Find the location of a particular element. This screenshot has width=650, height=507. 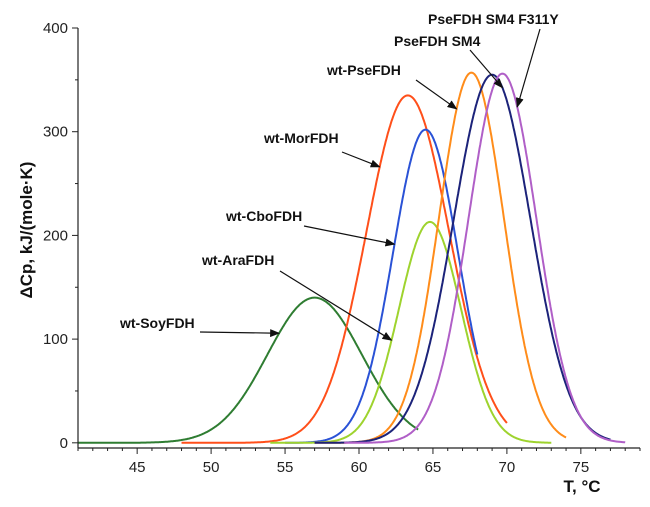

x-tick-label: 60 is located at coordinates (359, 467).